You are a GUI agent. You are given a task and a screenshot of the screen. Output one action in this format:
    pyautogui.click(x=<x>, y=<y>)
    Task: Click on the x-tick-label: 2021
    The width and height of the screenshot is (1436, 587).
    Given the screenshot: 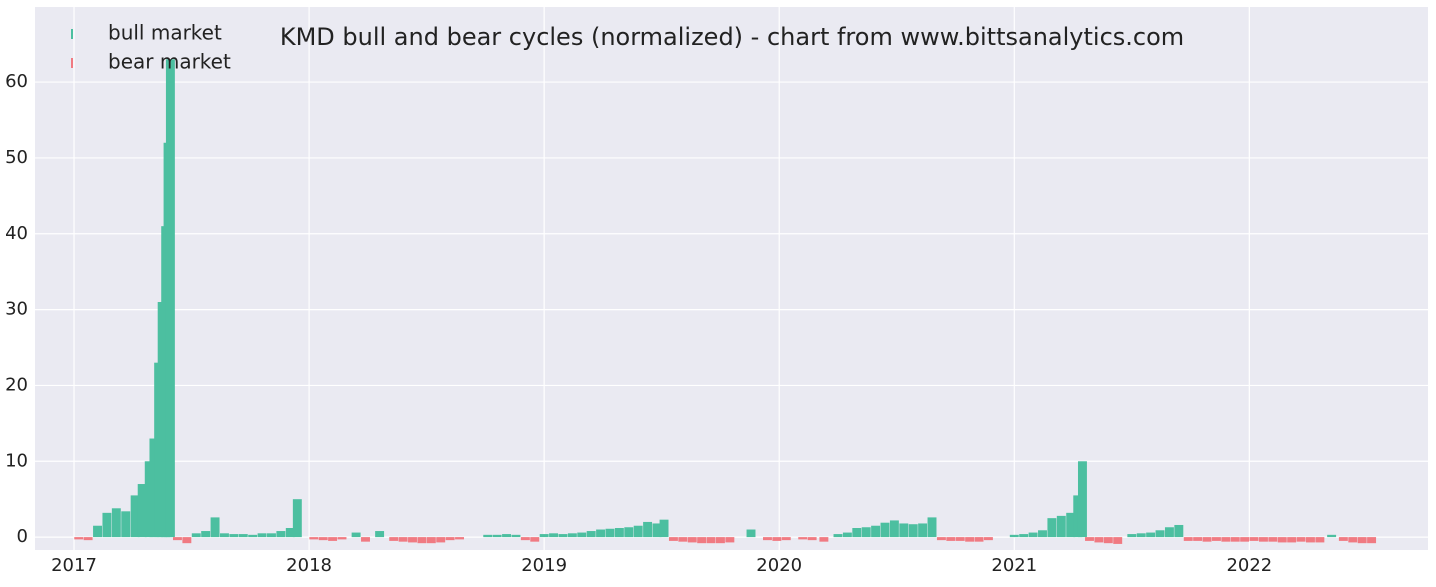 What is the action you would take?
    pyautogui.click(x=1014, y=565)
    